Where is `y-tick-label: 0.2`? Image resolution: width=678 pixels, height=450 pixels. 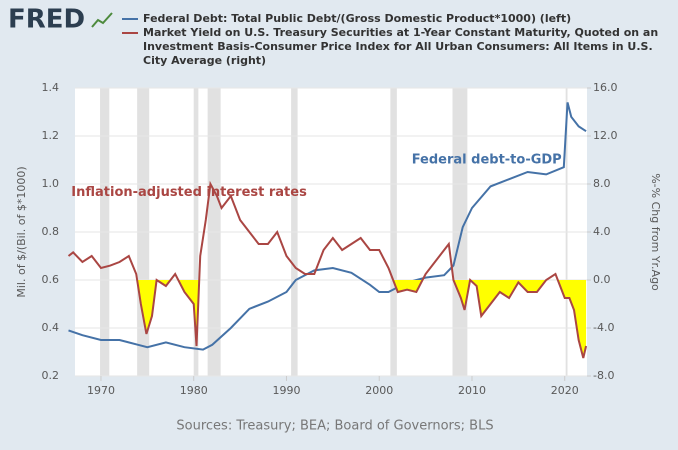
y-tick-label: 0.2 is located at coordinates (51, 375).